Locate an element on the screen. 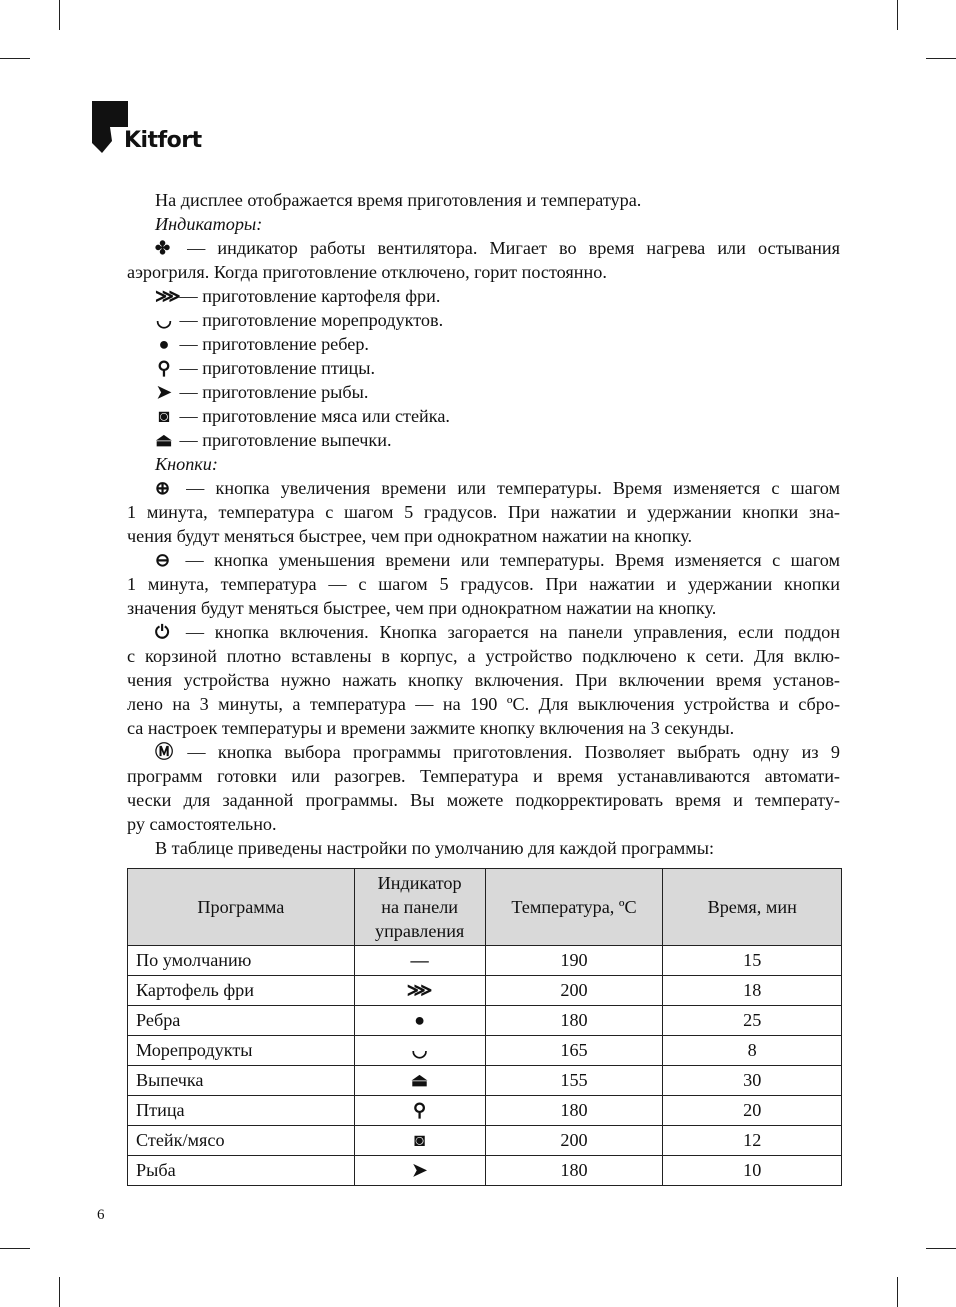  line-text: ру самостоятельно. is located at coordinates (202, 824).